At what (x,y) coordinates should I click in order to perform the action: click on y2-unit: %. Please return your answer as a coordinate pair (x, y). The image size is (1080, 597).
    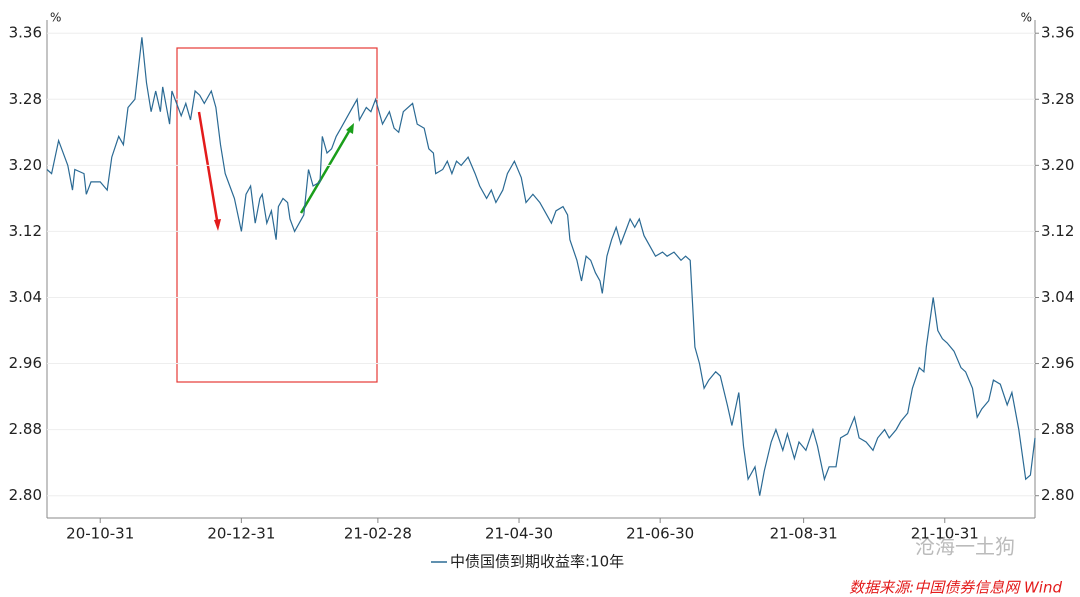
    Looking at the image, I should click on (1026, 18).